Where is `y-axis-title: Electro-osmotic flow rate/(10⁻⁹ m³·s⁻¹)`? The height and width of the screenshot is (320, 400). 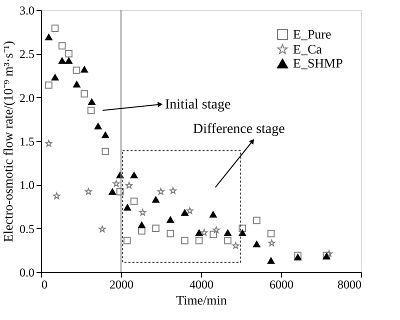 y-axis-title: Electro-osmotic flow rate/(10⁻⁹ m³·s⁻¹) is located at coordinates (8, 141).